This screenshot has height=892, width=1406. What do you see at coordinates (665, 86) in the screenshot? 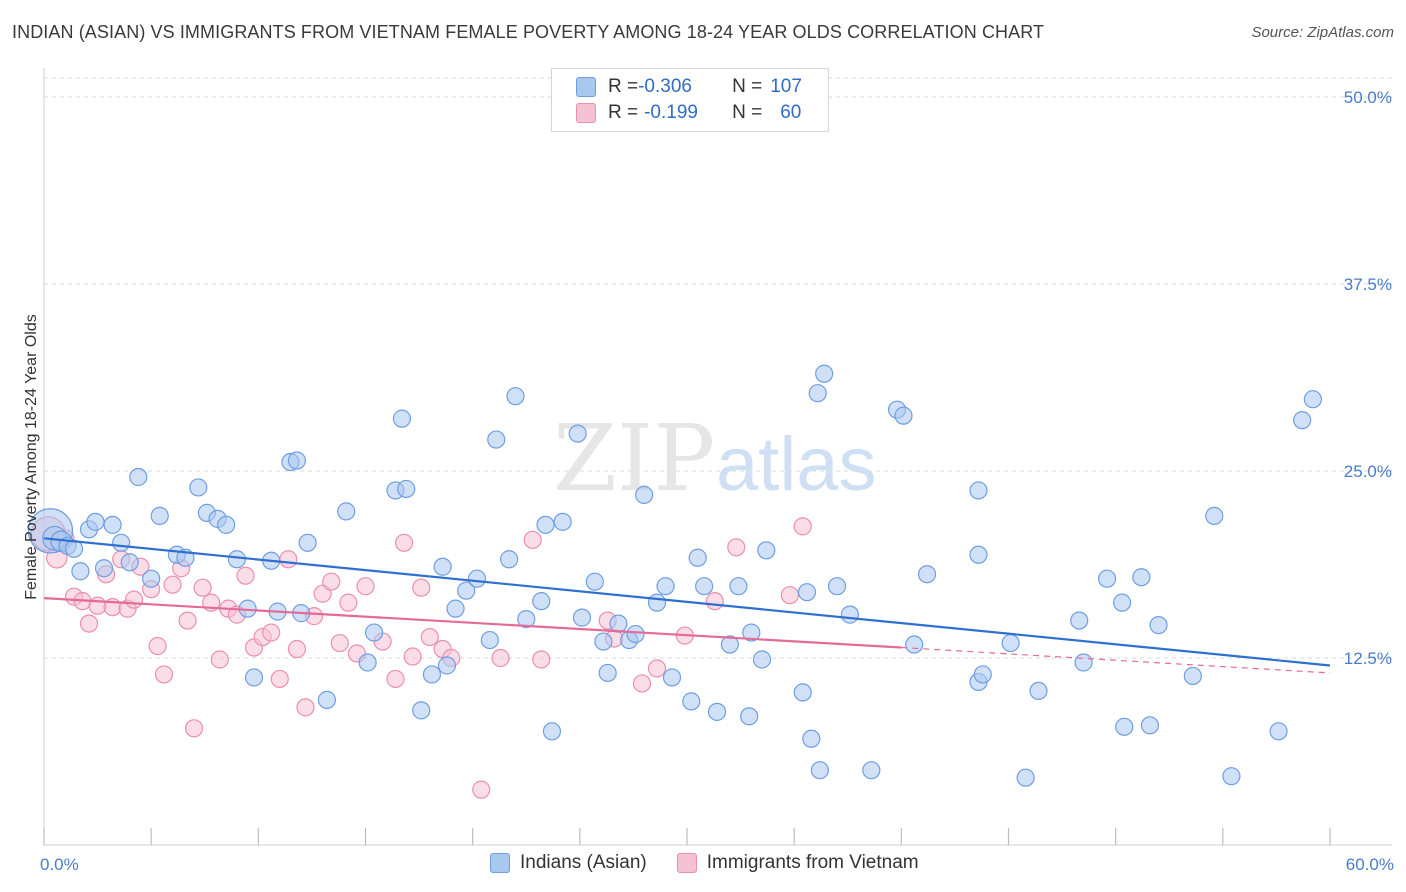
I see `legend-r-value: -0.306` at bounding box center [665, 86].